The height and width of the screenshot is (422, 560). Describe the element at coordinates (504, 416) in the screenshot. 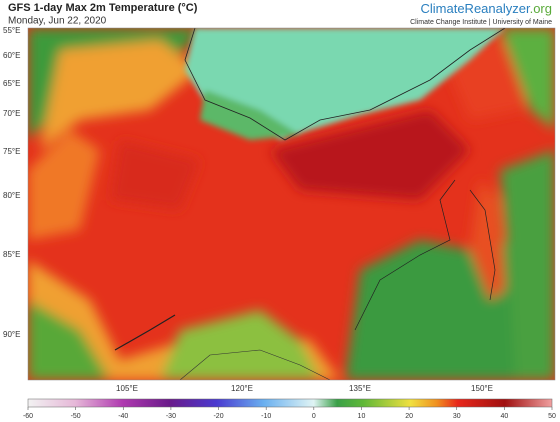

I see `colorbar-label: 40` at that location.